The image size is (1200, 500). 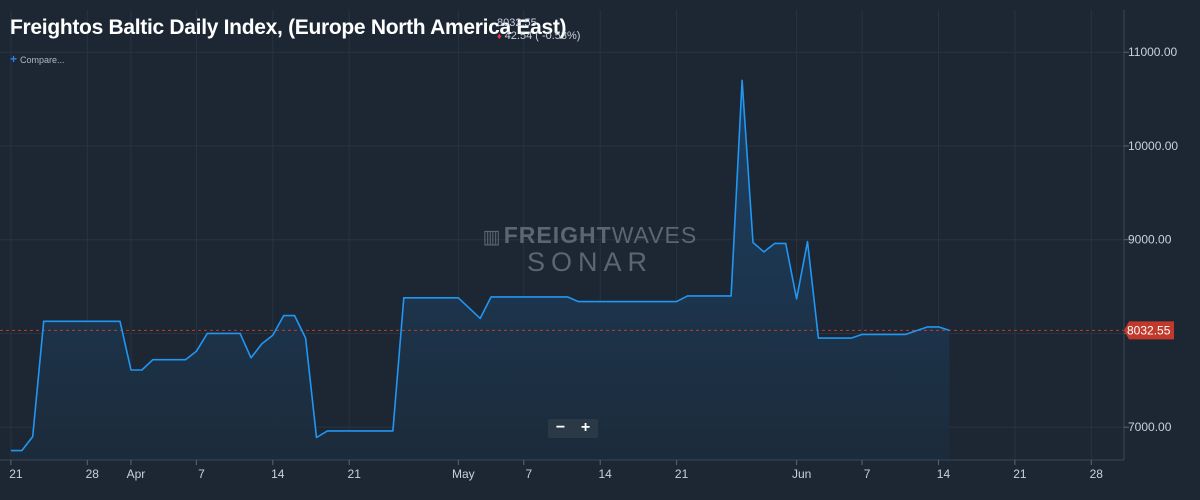 What do you see at coordinates (585, 427) in the screenshot?
I see `zoom-in-button: +` at bounding box center [585, 427].